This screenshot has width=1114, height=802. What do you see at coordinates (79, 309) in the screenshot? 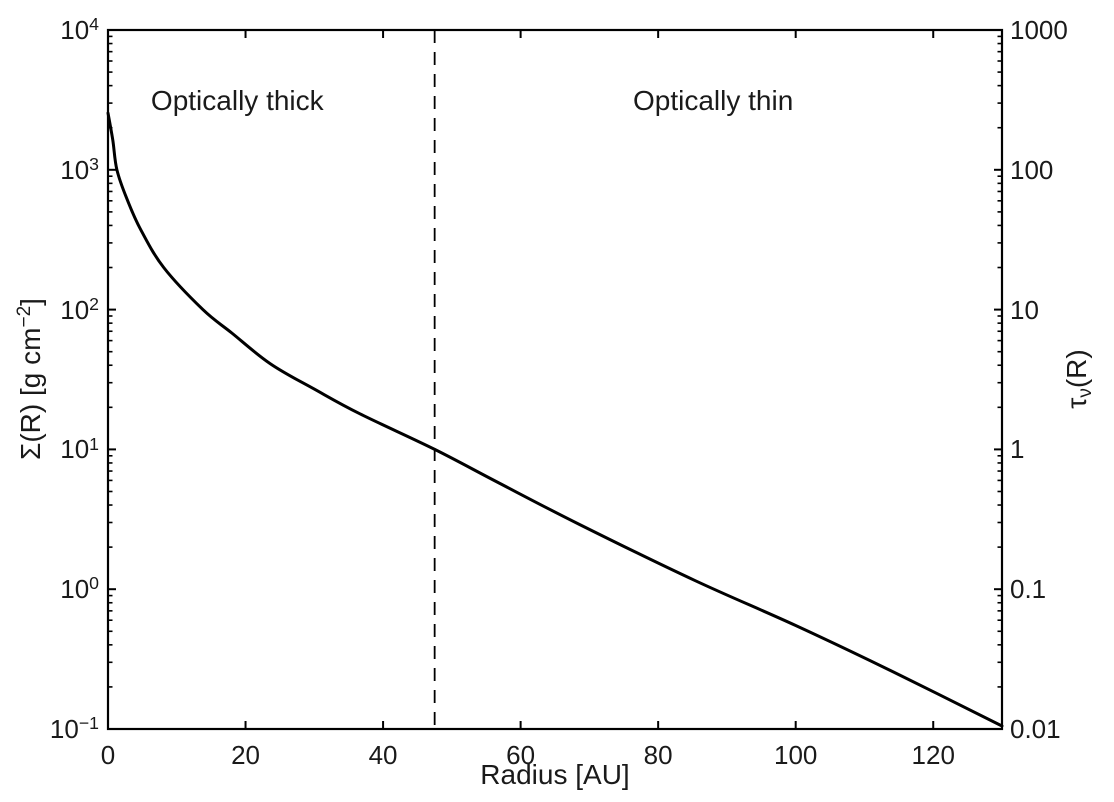
I see `y-left-tick-label-2: 10²` at bounding box center [79, 309].